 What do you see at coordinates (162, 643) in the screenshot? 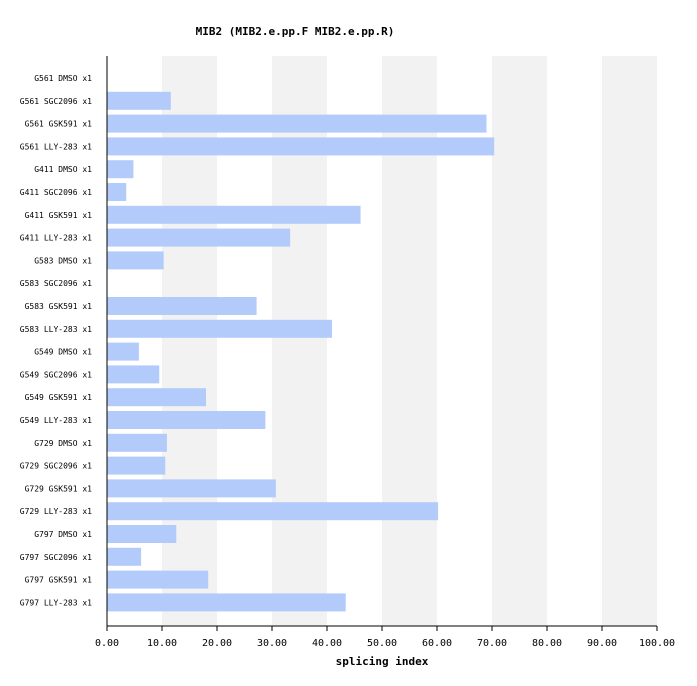
I see `x-tick-label: 10.00` at bounding box center [162, 643].